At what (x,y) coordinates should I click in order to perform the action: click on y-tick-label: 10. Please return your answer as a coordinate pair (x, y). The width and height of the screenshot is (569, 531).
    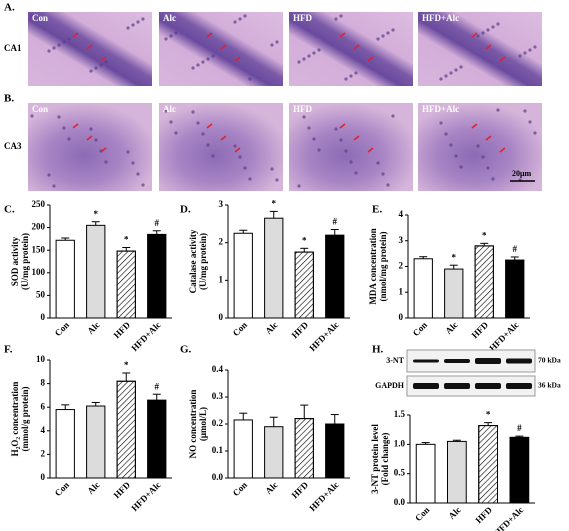
    Looking at the image, I should click on (41, 359).